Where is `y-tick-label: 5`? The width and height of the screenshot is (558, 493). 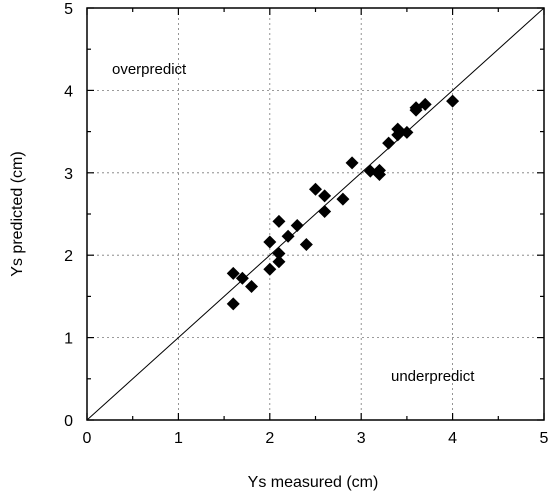 y-tick-label: 5 is located at coordinates (68, 9).